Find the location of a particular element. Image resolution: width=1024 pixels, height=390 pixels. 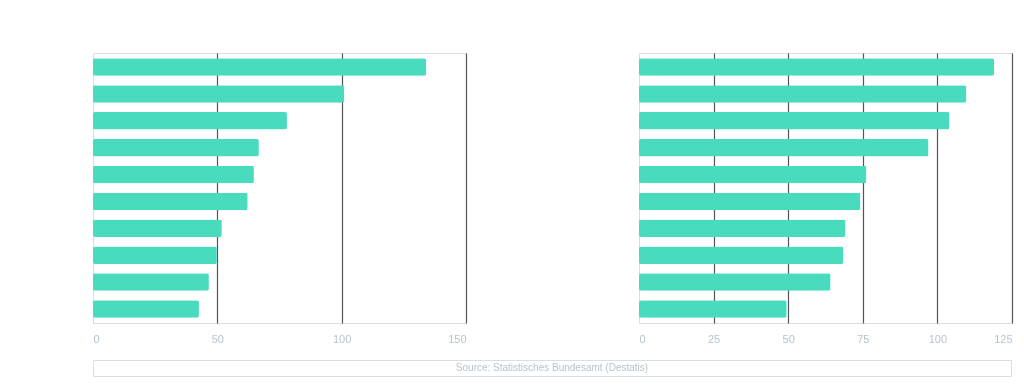

x-tick-label: 25 is located at coordinates (714, 338).